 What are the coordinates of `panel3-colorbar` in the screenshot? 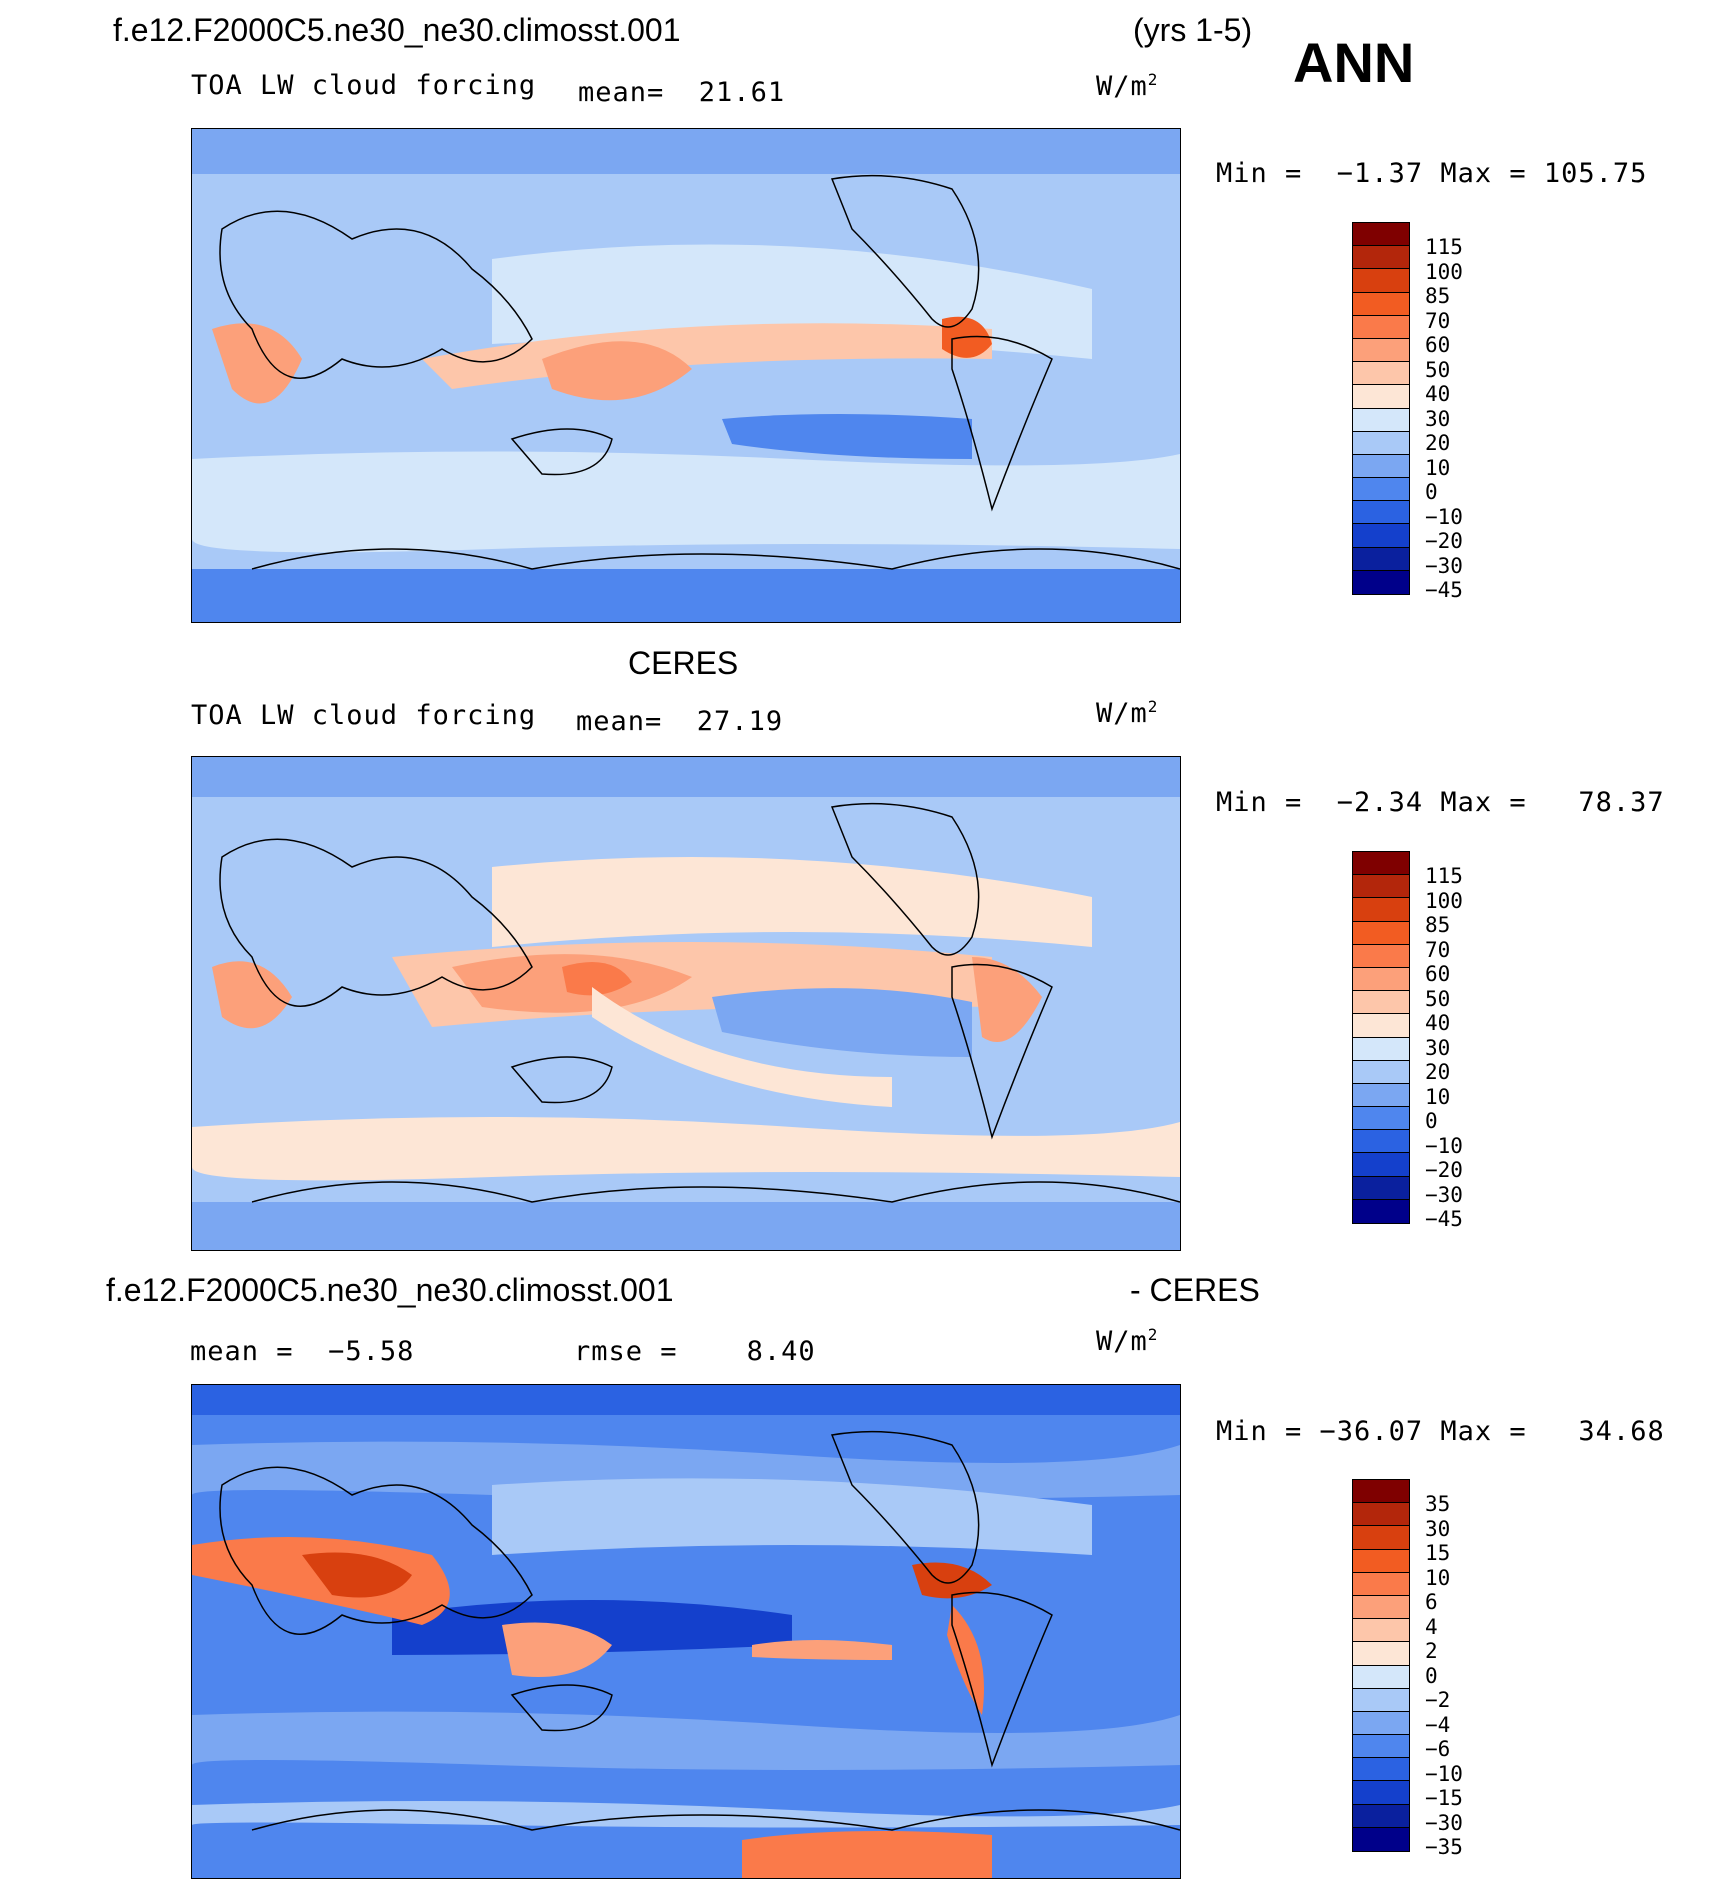 It's located at (1381, 1665).